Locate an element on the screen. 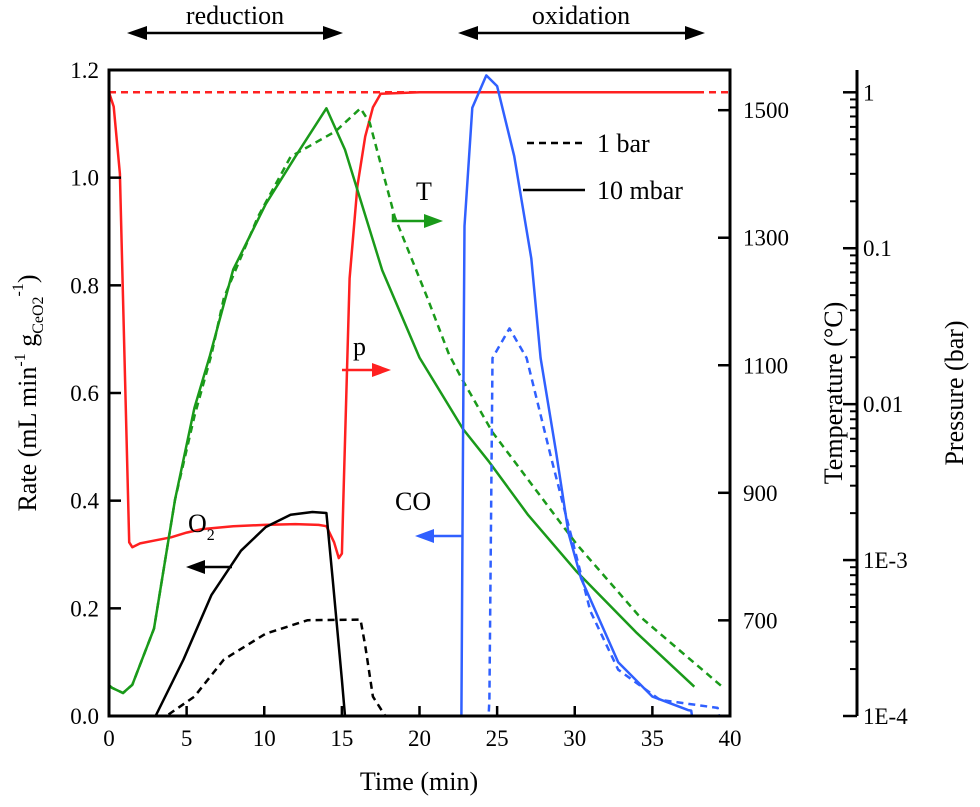 The height and width of the screenshot is (807, 980). x-tick-label: 25 is located at coordinates (497, 738).